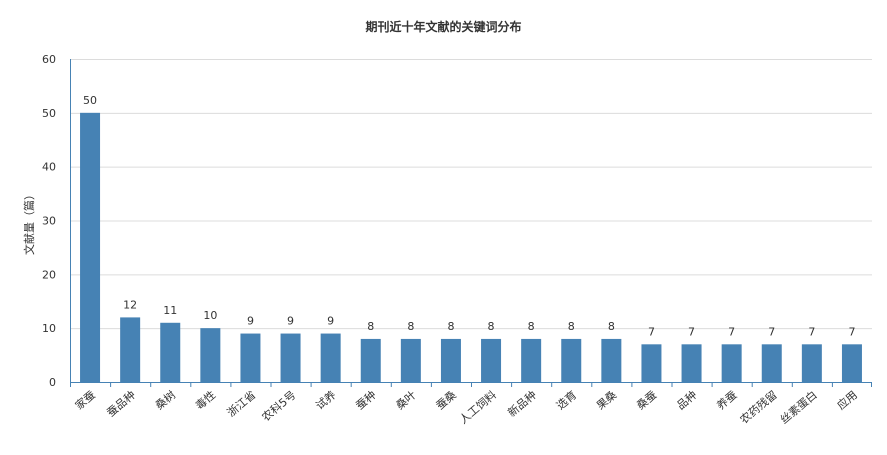 Image resolution: width=887 pixels, height=455 pixels. Describe the element at coordinates (687, 400) in the screenshot. I see `x-tick-label: 品种` at that location.